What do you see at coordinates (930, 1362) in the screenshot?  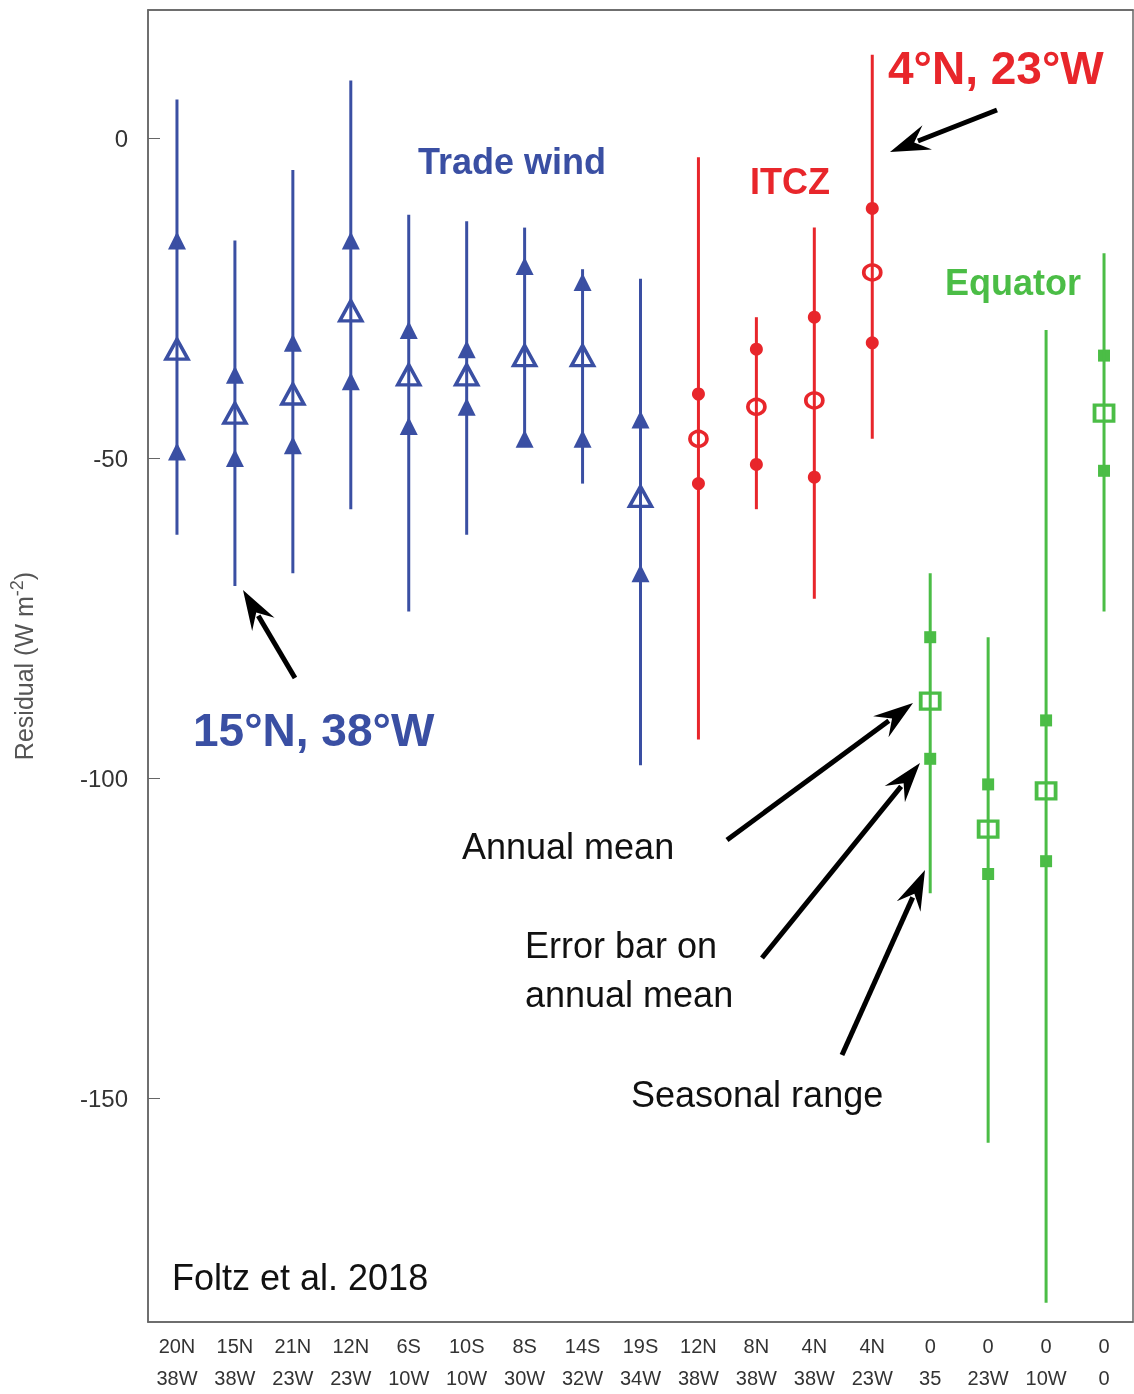 I see `x-tick-label: 0 35` at bounding box center [930, 1362].